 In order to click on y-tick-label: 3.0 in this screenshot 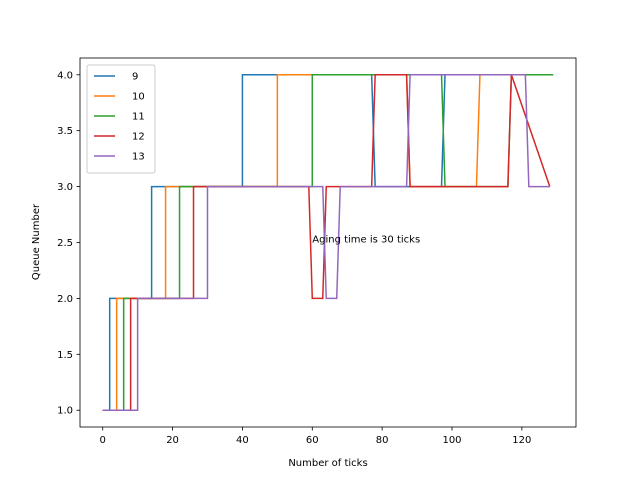, I will do `click(65, 187)`.